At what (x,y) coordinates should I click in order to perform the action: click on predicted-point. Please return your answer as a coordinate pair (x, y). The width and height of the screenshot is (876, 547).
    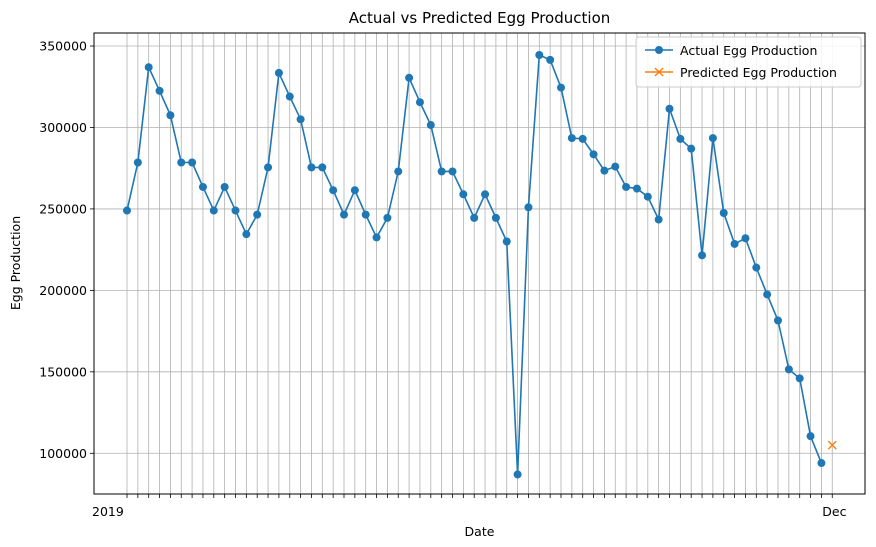
    Looking at the image, I should click on (832, 445).